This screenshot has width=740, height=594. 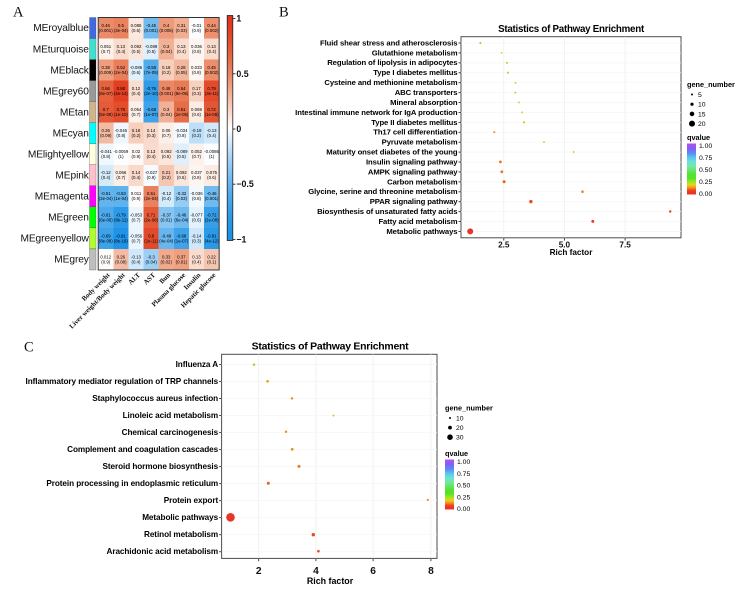 What do you see at coordinates (463, 474) in the screenshot?
I see `svg-text: 0.75` at bounding box center [463, 474].